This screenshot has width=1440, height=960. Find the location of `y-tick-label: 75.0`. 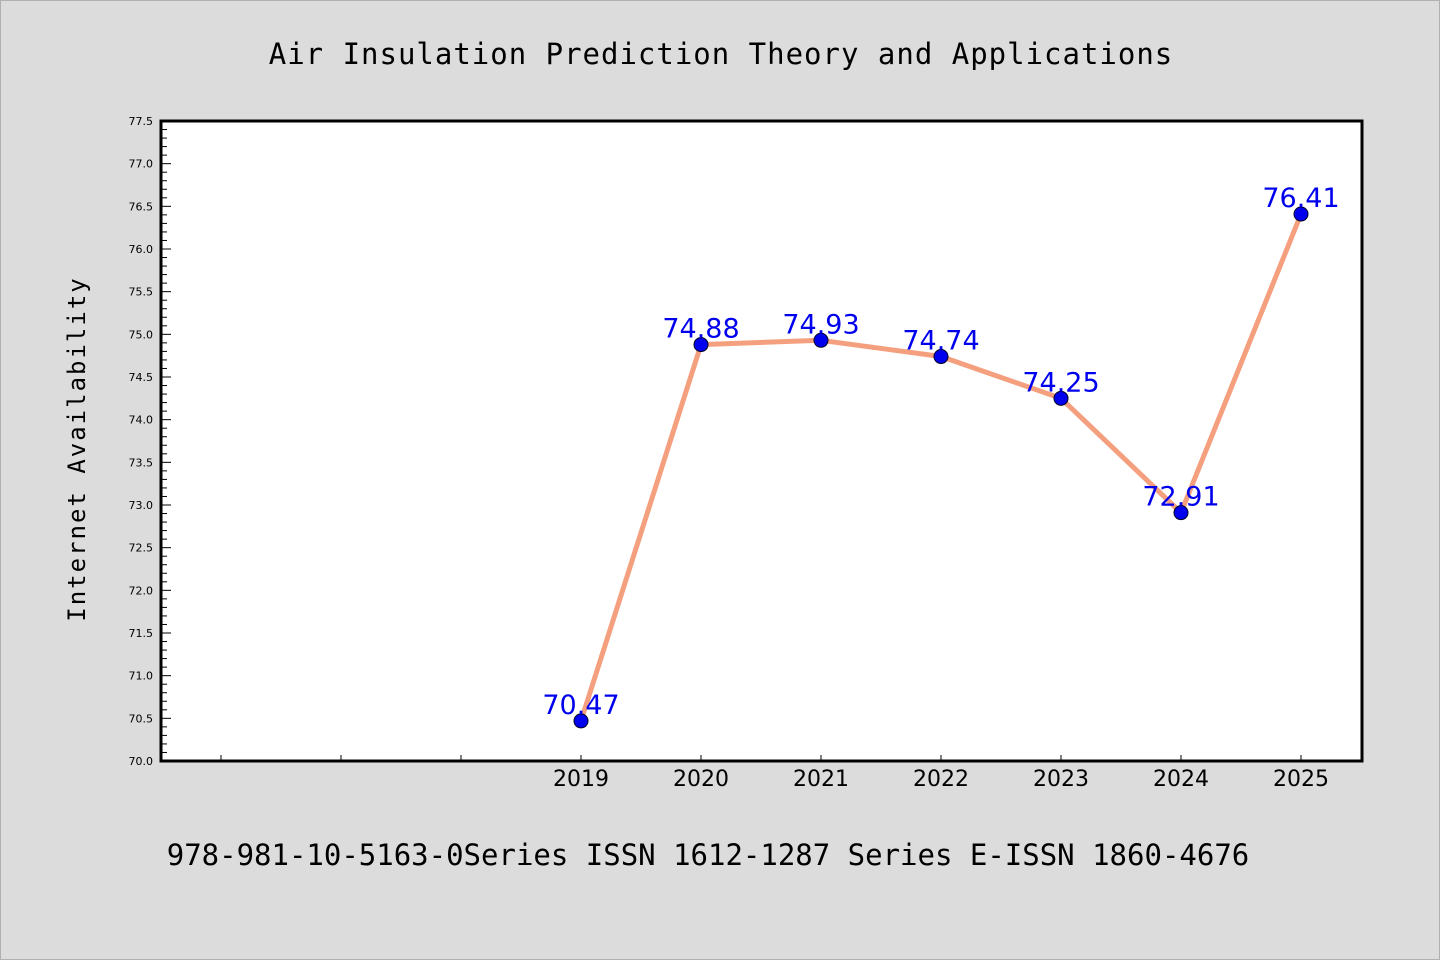

y-tick-label: 75.0 is located at coordinates (141, 334).